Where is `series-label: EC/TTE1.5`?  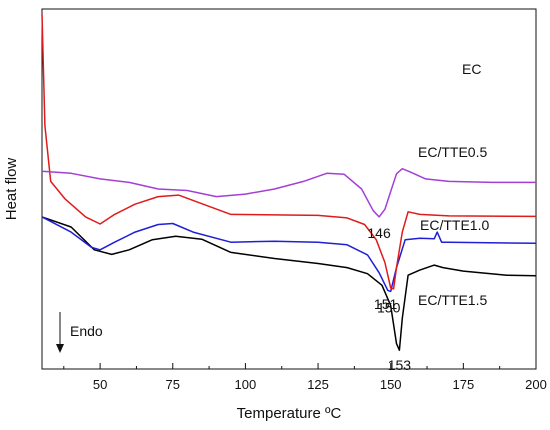 series-label: EC/TTE1.5 is located at coordinates (452, 300).